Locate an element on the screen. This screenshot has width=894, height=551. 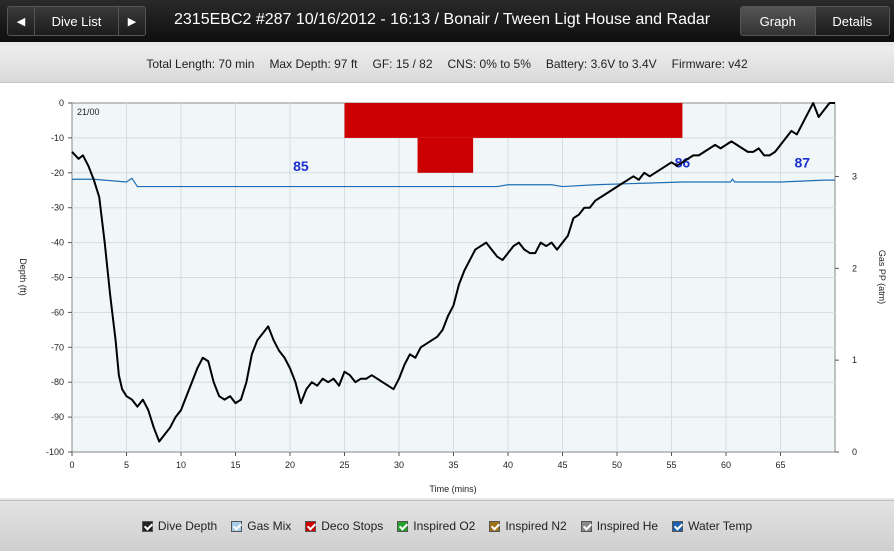
y2-tick-label: 3 is located at coordinates (854, 176).